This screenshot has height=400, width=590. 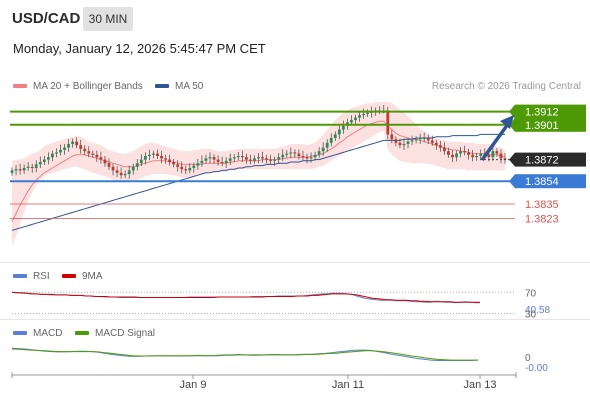 I want to click on time-axis-label: Jan 13, so click(x=479, y=385).